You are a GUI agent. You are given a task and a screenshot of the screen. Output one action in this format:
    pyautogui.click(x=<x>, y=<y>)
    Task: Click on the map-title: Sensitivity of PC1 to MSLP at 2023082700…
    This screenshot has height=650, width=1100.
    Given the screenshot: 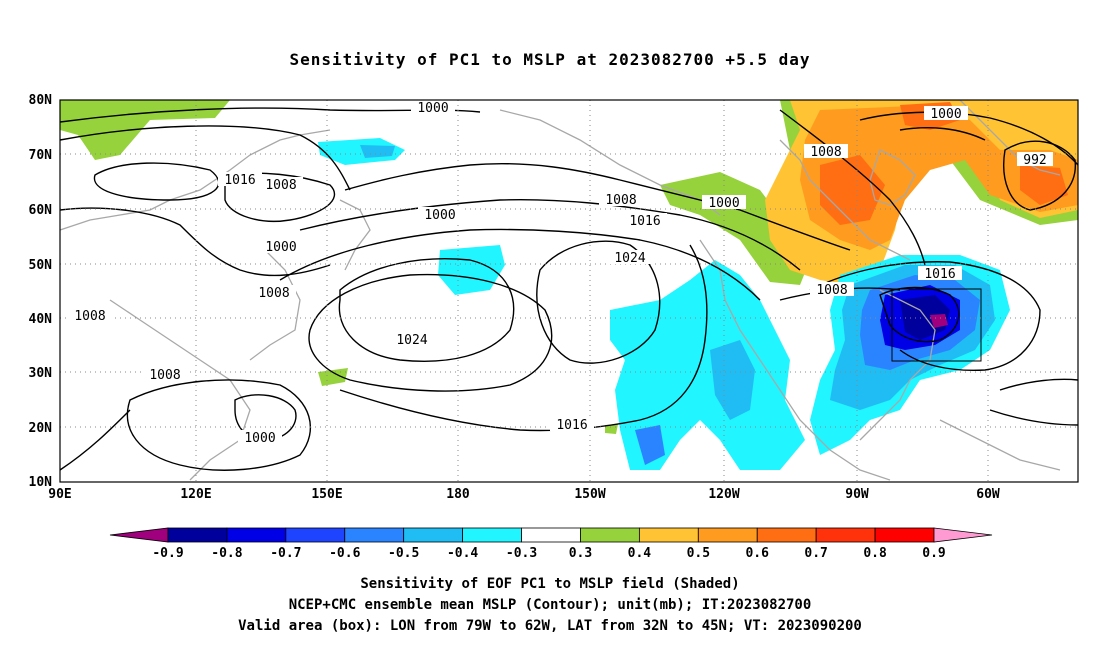 What is the action you would take?
    pyautogui.click(x=550, y=59)
    